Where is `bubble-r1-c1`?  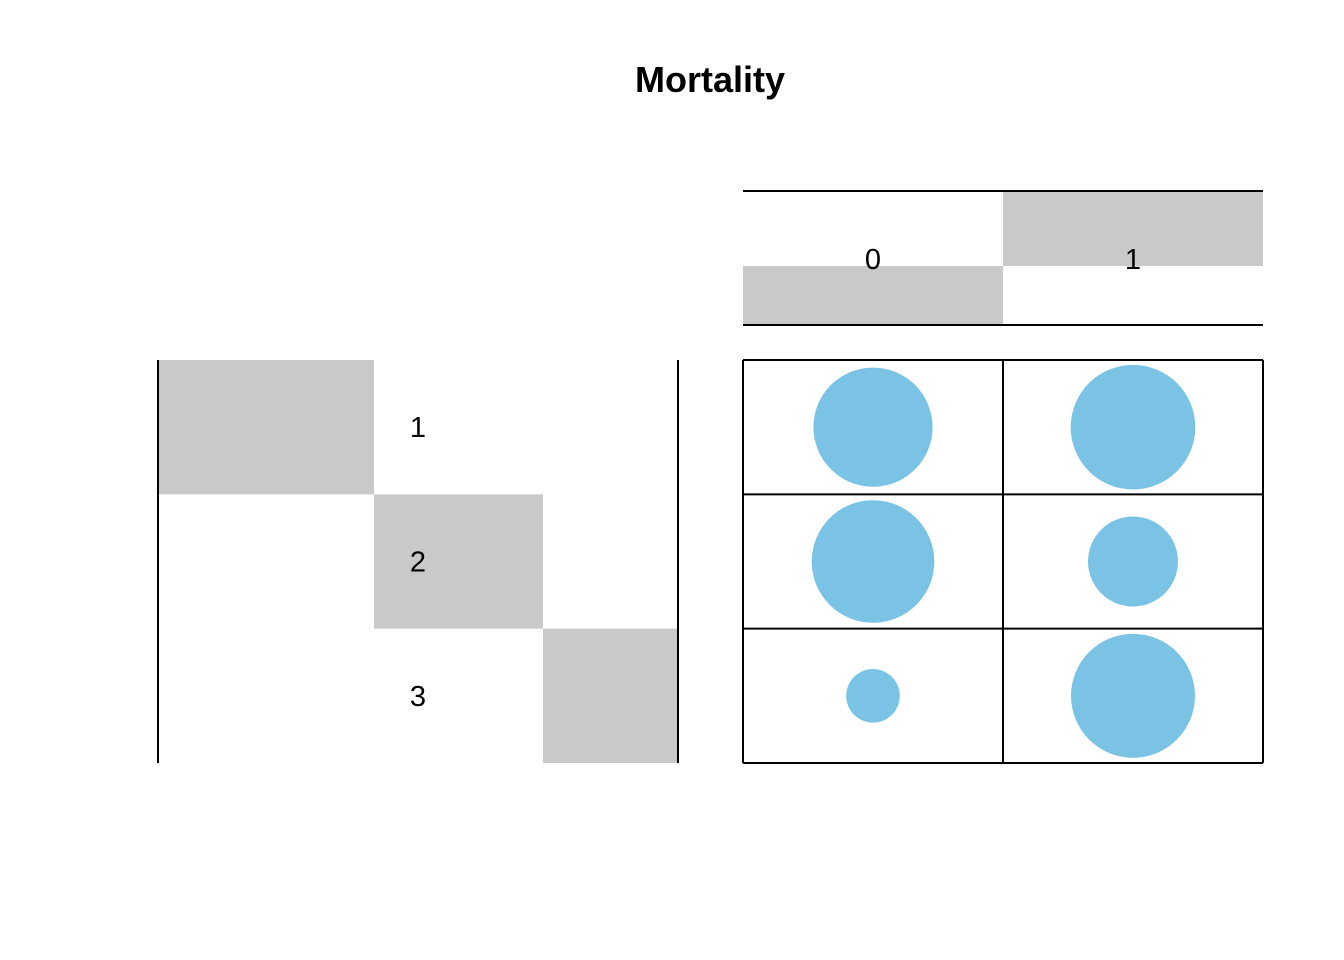 bubble-r1-c1 is located at coordinates (1133, 427).